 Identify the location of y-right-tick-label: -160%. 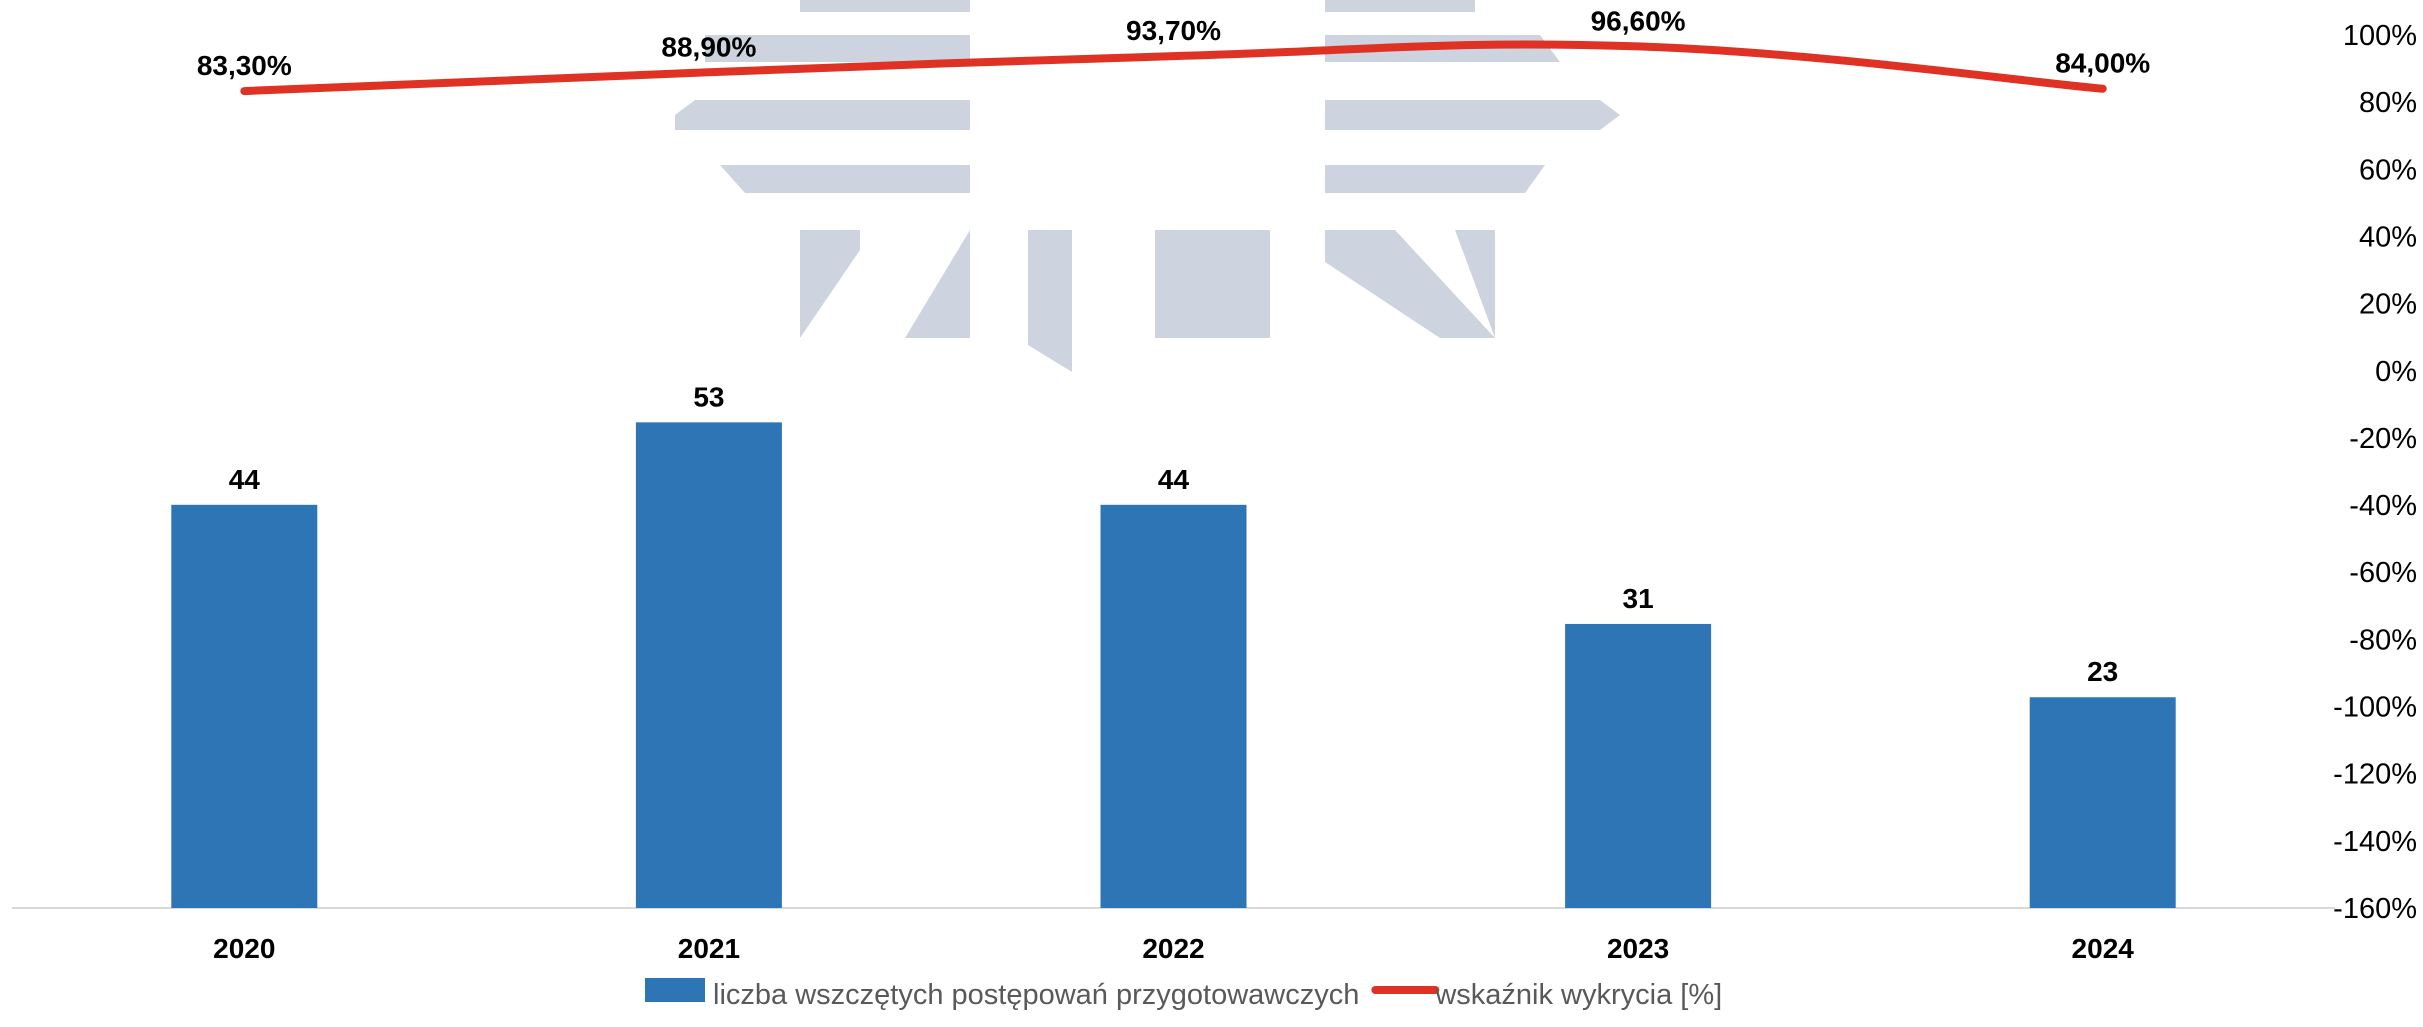
(2375, 909).